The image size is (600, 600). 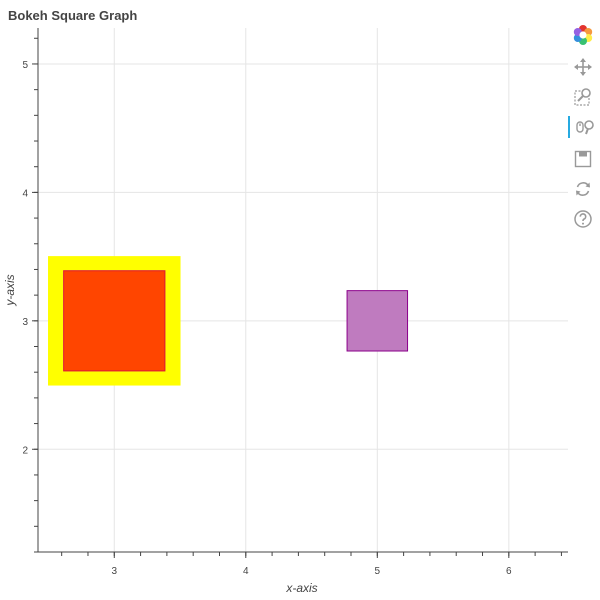 I want to click on box-zoom-icon, so click(x=582, y=97).